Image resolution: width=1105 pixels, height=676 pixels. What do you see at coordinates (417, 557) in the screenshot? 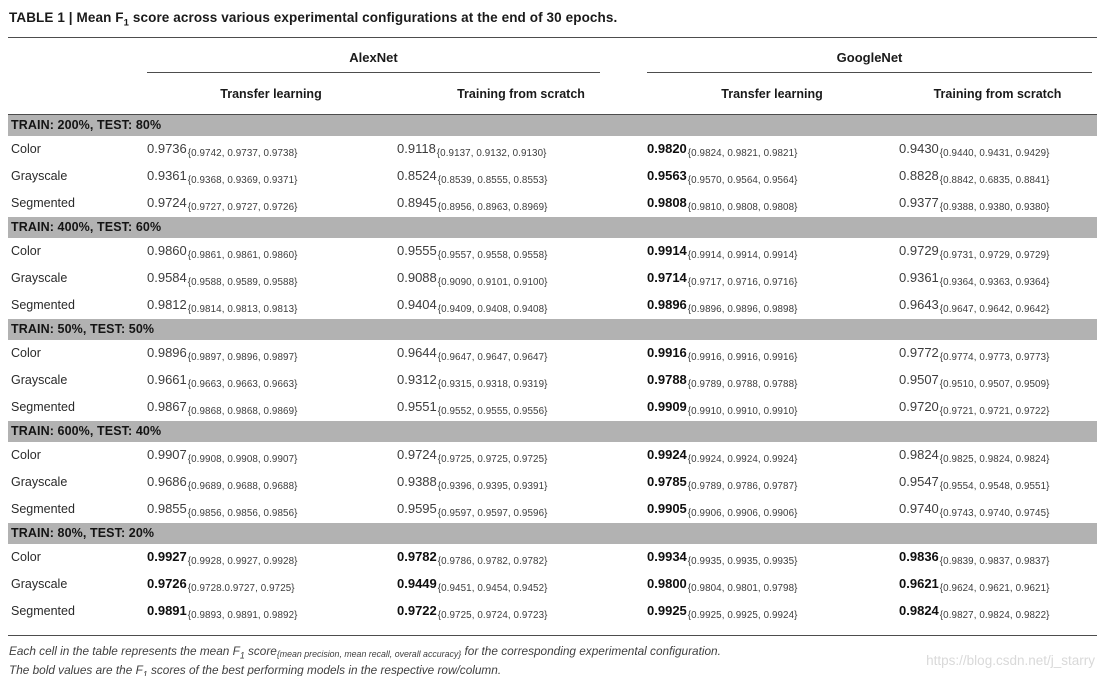
I see `f1-score-value: 0.9782` at bounding box center [417, 557].